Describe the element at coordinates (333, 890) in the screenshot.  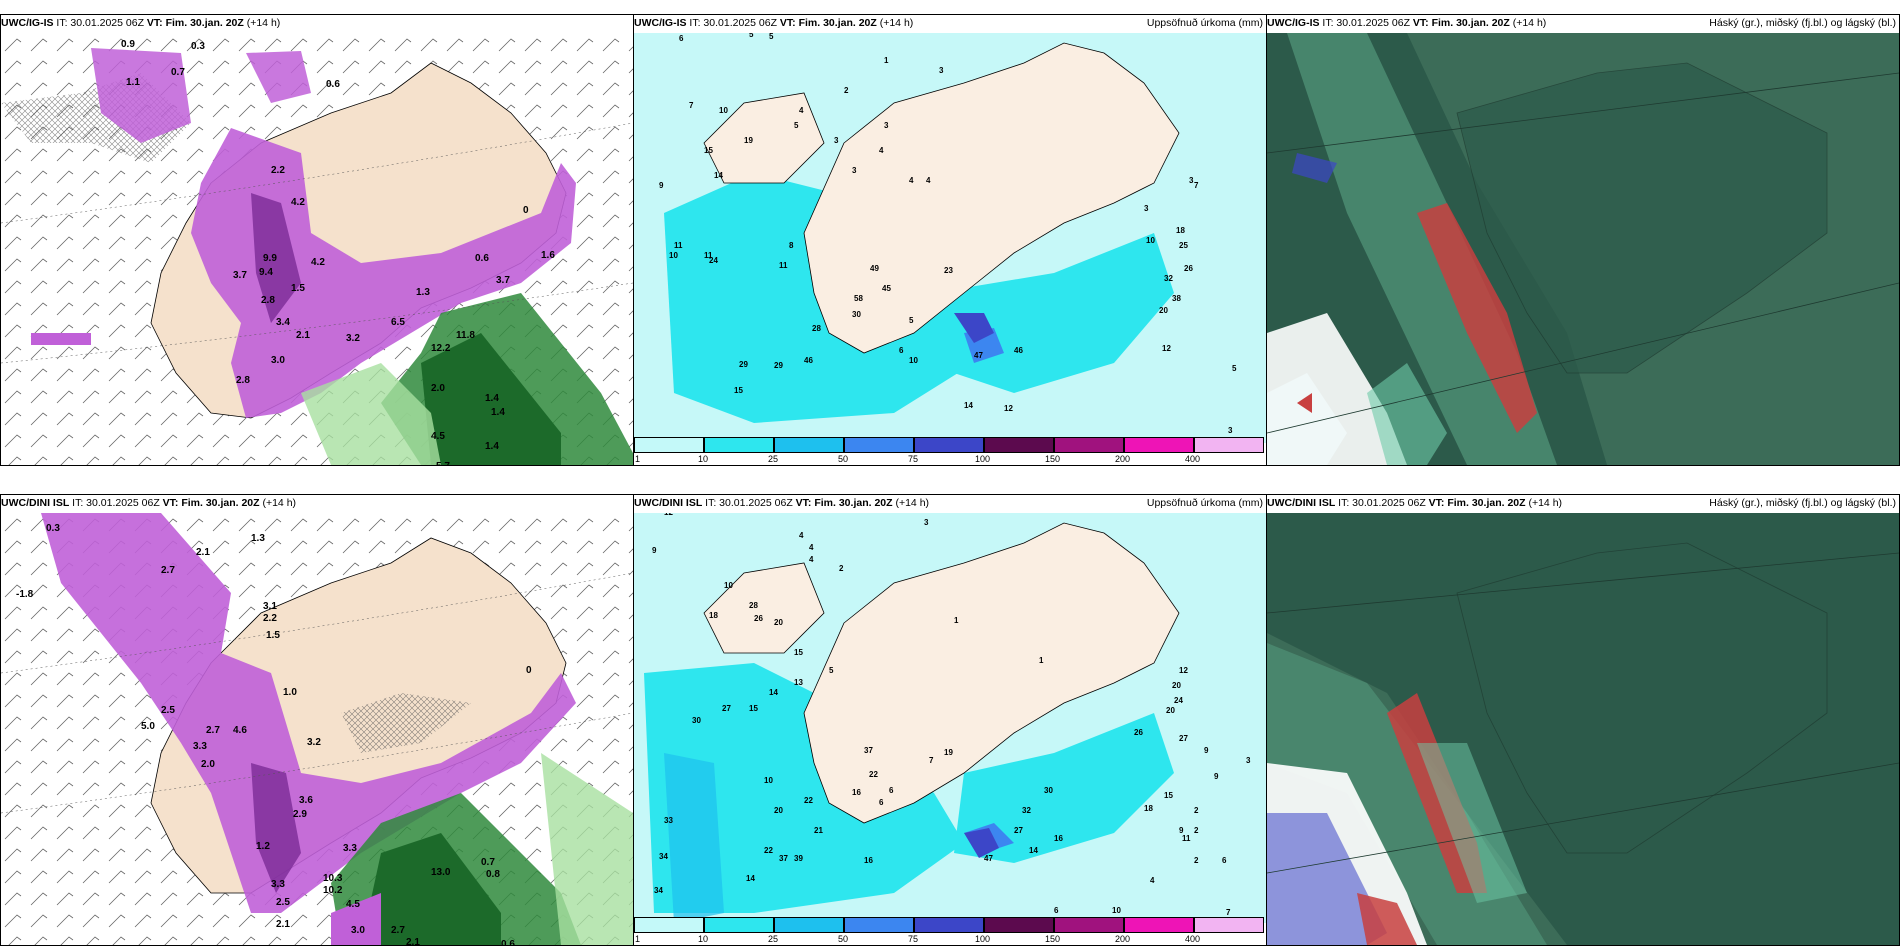
I see `svg-text: 10.2` at that location.